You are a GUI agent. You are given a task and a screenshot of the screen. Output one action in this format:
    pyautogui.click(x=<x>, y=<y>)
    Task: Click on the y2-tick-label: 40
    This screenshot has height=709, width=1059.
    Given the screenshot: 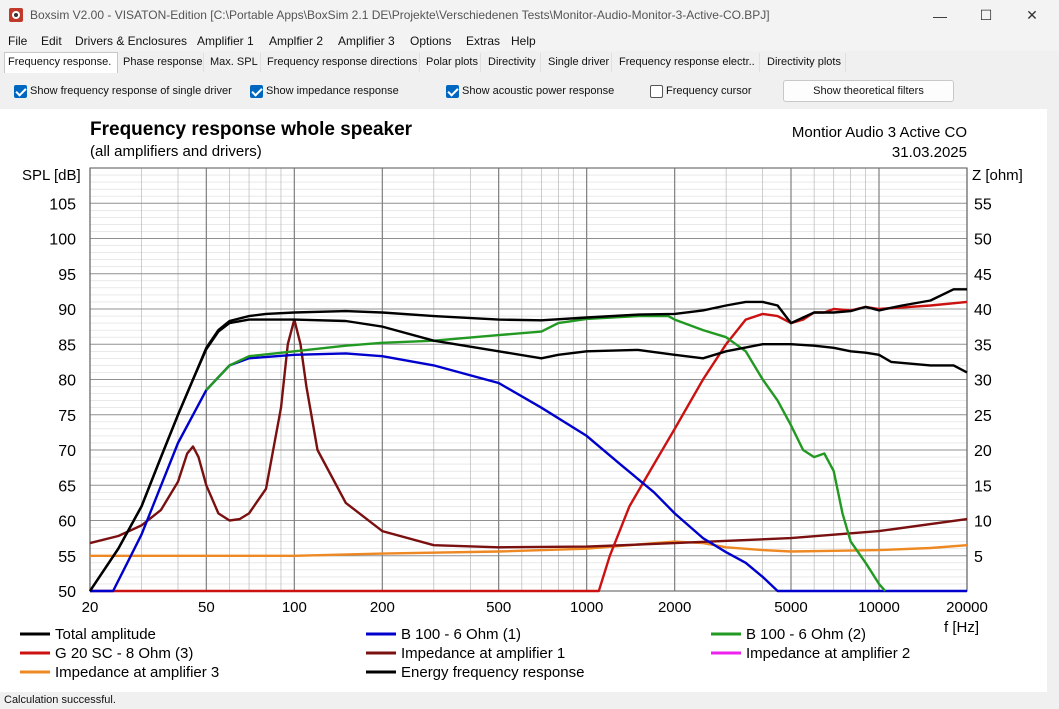 What is the action you would take?
    pyautogui.click(x=983, y=310)
    